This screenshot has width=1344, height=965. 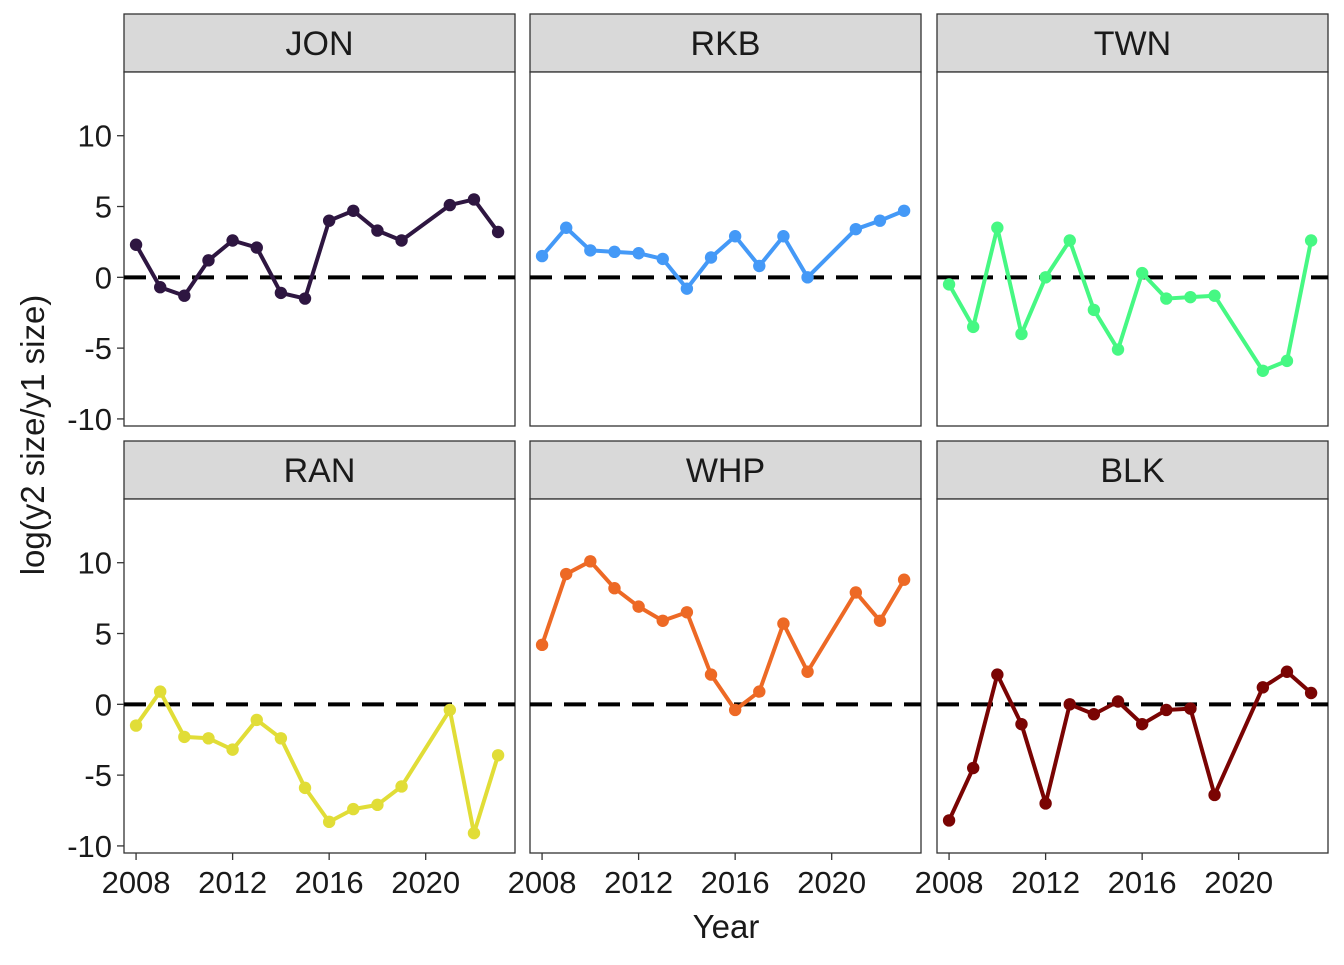 What do you see at coordinates (949, 284) in the screenshot?
I see `data-point-twn-2008` at bounding box center [949, 284].